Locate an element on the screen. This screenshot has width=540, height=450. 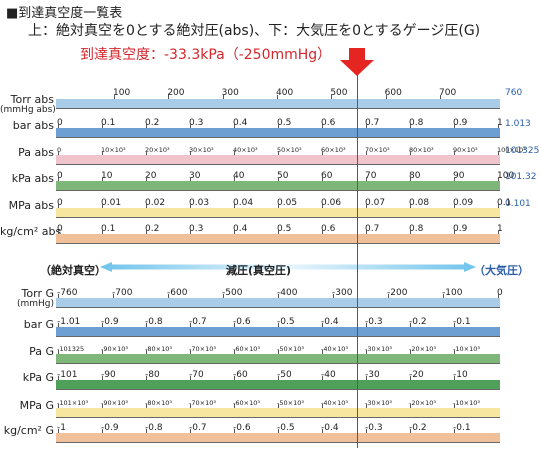
gauge-tick-label: -400 is located at coordinates (287, 293).